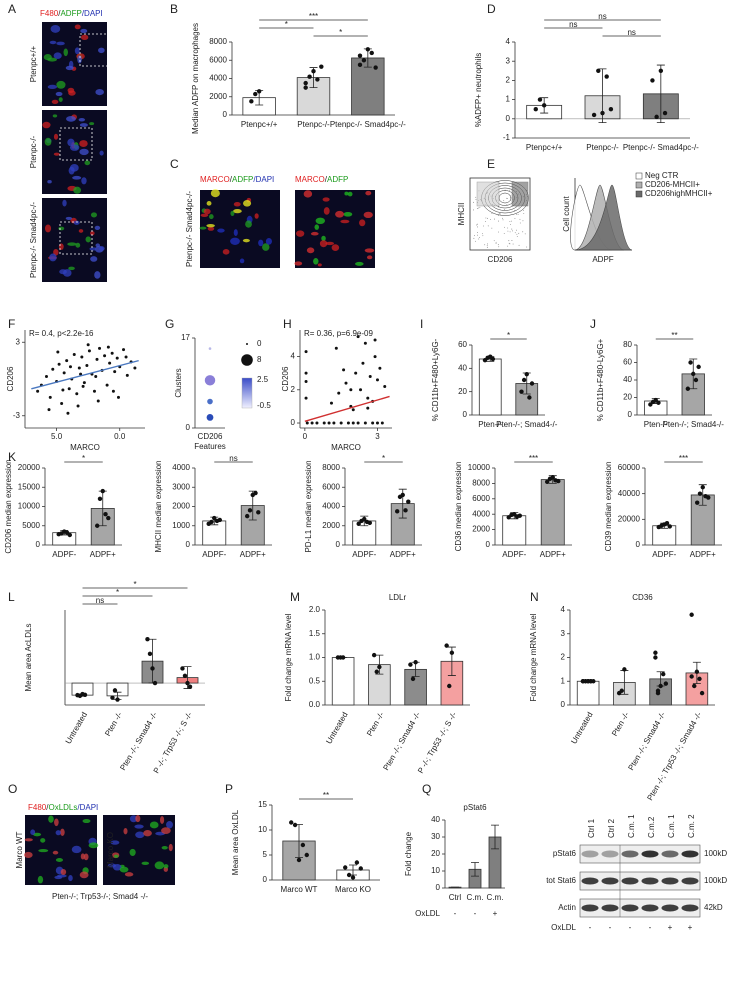 This screenshot has width=755, height=981. What do you see at coordinates (495, 913) in the screenshot?
I see `treatment-mark: +` at bounding box center [495, 913].